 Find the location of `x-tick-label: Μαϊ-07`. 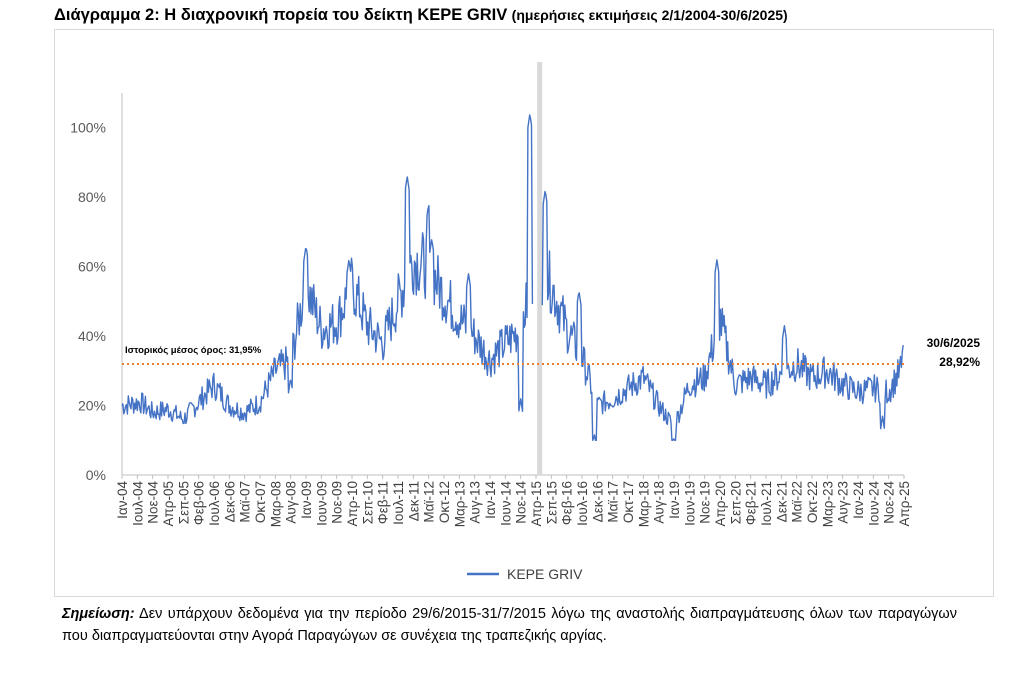

x-tick-label: Μαϊ-07 is located at coordinates (245, 502).